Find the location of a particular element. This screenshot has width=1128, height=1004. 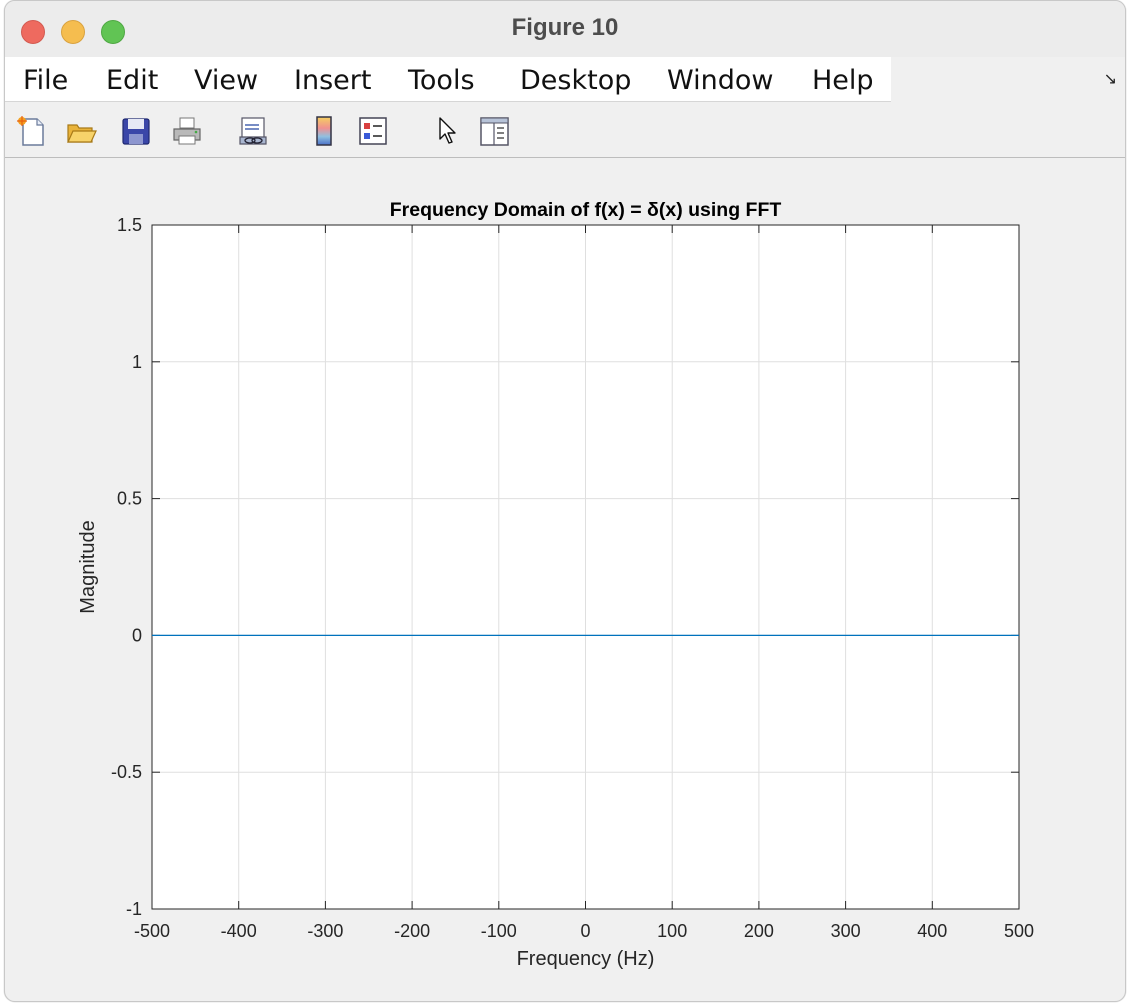

x-tick-label: -200 is located at coordinates (412, 931).